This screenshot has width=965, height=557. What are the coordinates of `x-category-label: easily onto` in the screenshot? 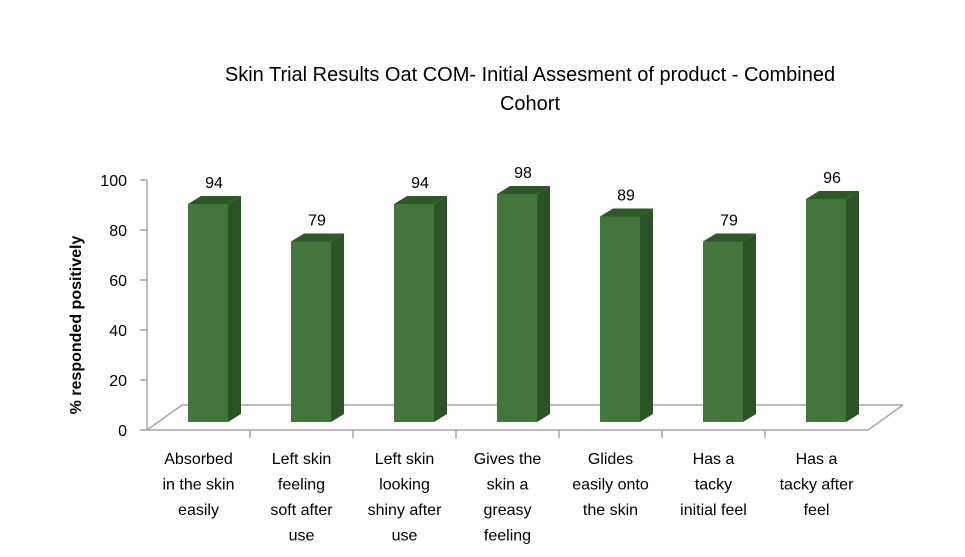 It's located at (610, 485).